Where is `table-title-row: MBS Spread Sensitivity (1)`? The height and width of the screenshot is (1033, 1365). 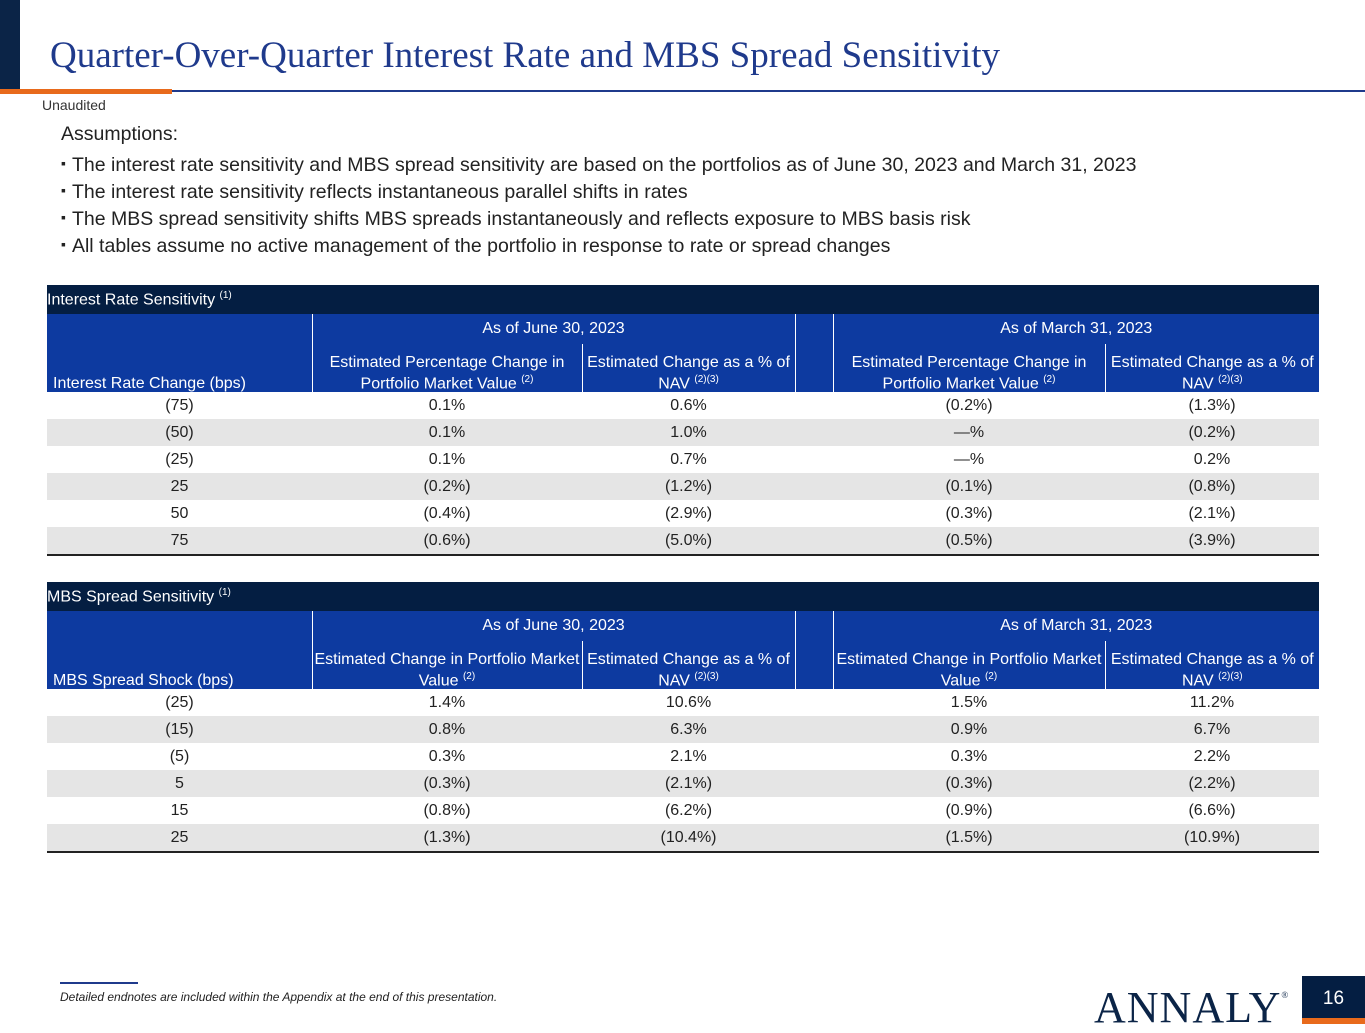
table-title-row: MBS Spread Sensitivity (1) is located at coordinates (683, 596).